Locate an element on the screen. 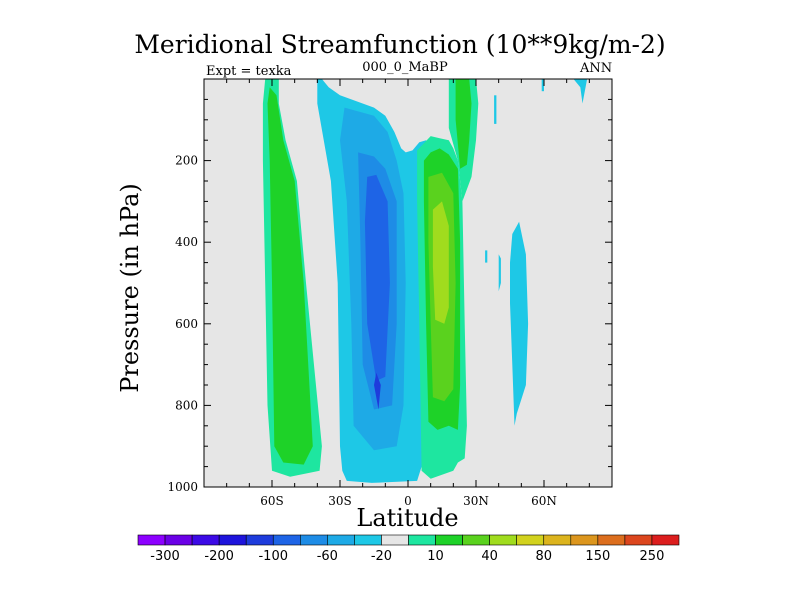 The height and width of the screenshot is (600, 800). colorbar-label: 10 is located at coordinates (435, 556).